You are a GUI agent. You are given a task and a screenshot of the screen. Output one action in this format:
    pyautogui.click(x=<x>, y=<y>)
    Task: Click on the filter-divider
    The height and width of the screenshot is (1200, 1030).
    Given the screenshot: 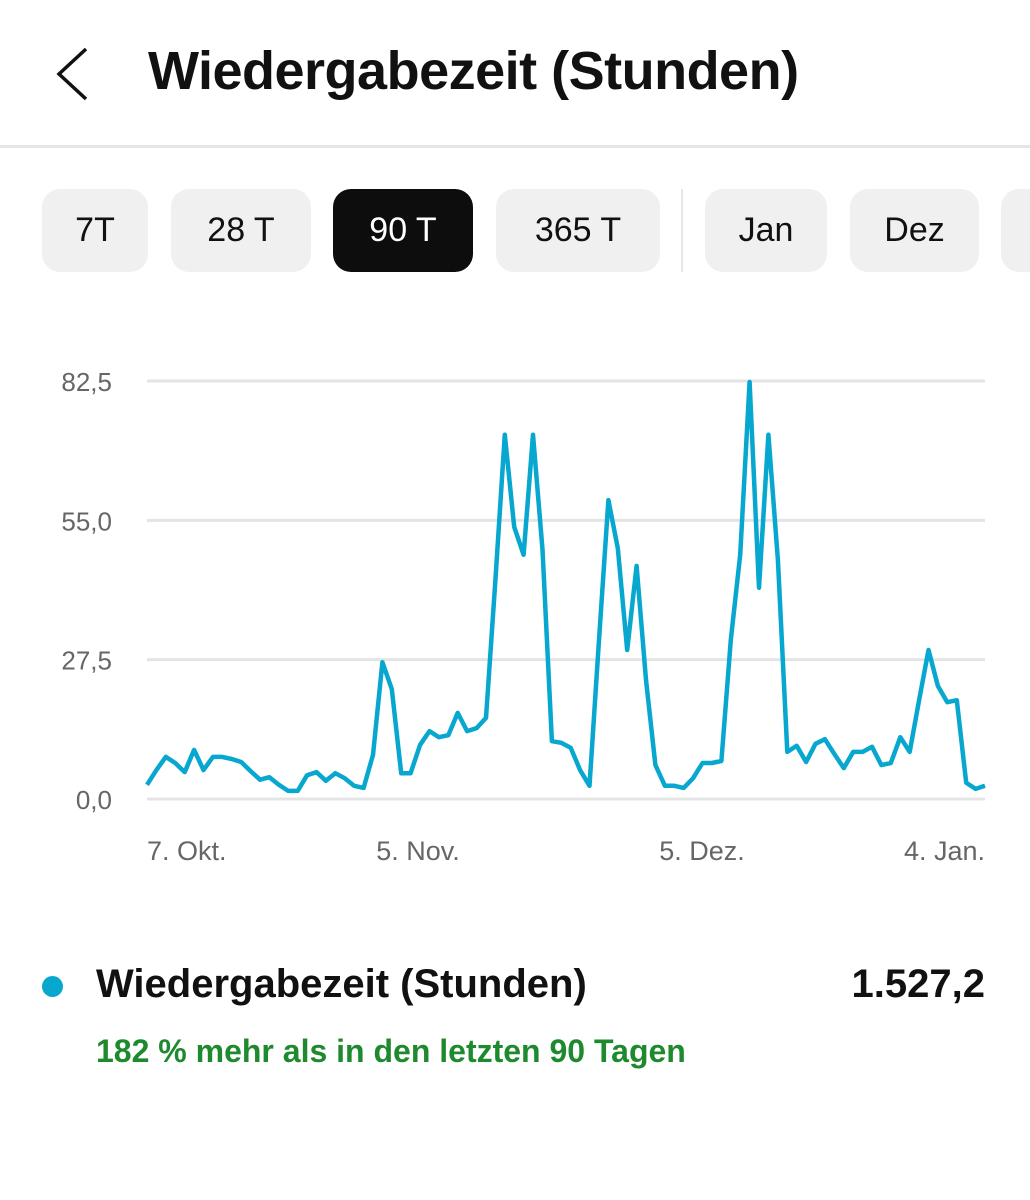 What is the action you would take?
    pyautogui.click(x=682, y=230)
    